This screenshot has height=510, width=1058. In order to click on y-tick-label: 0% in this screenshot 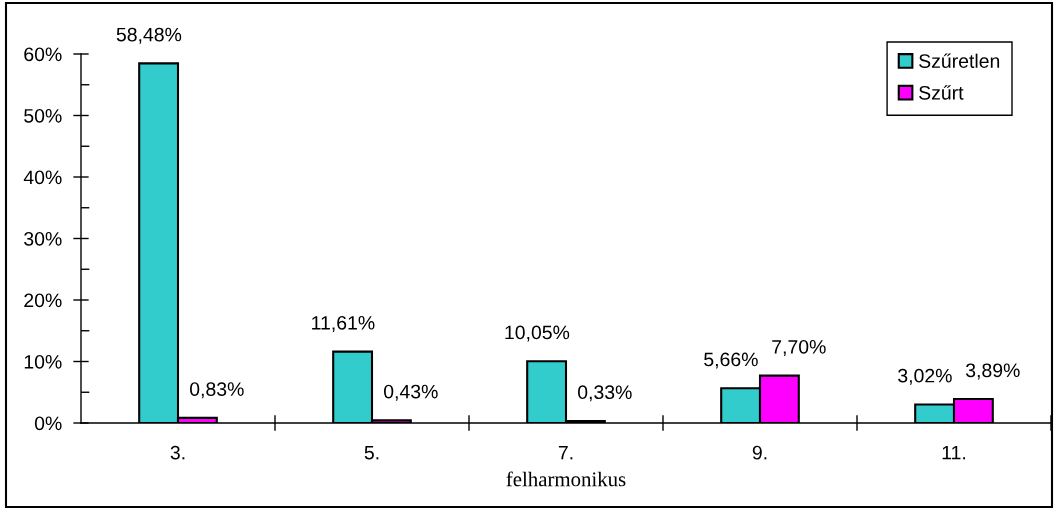, I will do `click(48, 423)`.